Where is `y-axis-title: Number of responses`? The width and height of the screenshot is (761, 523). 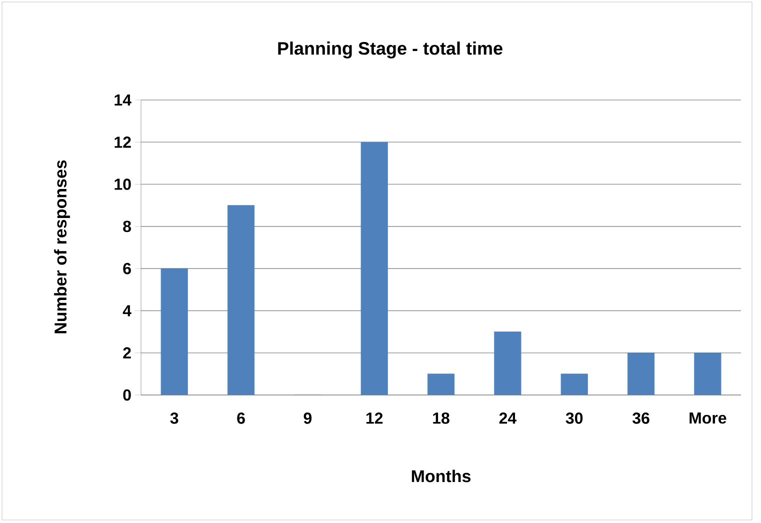 y-axis-title: Number of responses is located at coordinates (62, 247).